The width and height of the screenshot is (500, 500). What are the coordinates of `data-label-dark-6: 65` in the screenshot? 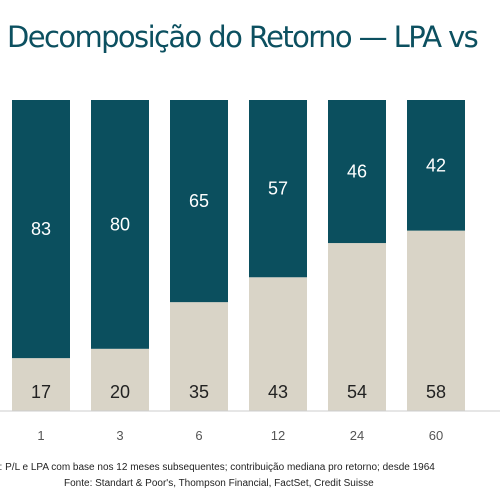 It's located at (199, 201).